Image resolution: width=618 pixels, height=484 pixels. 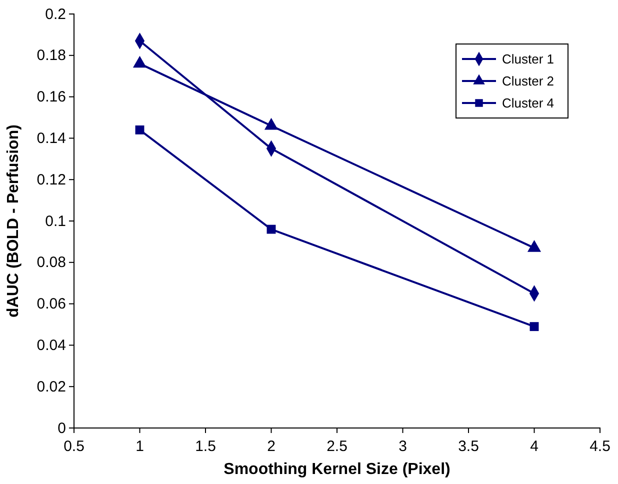 What do you see at coordinates (337, 469) in the screenshot?
I see `x-axis-title: Smoothing Kernel Size (Pixel)` at bounding box center [337, 469].